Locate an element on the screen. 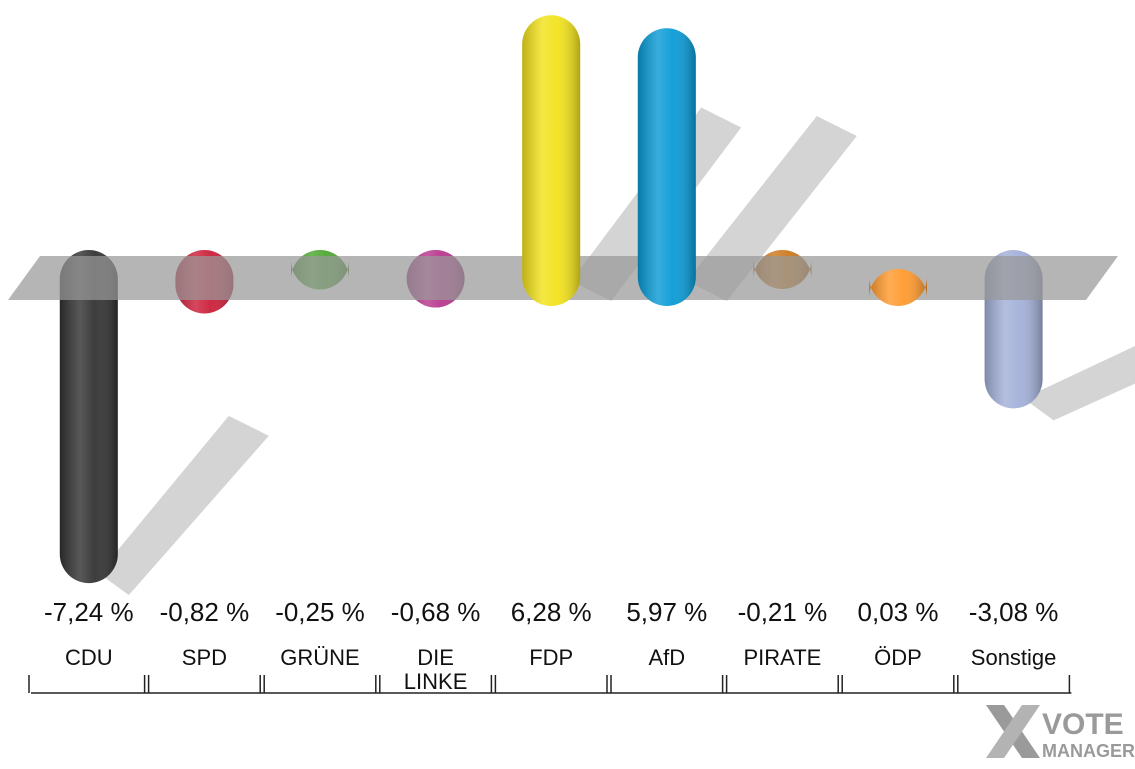 This screenshot has width=1135, height=769. value-label-fdp: 6,28 % is located at coordinates (551, 612).